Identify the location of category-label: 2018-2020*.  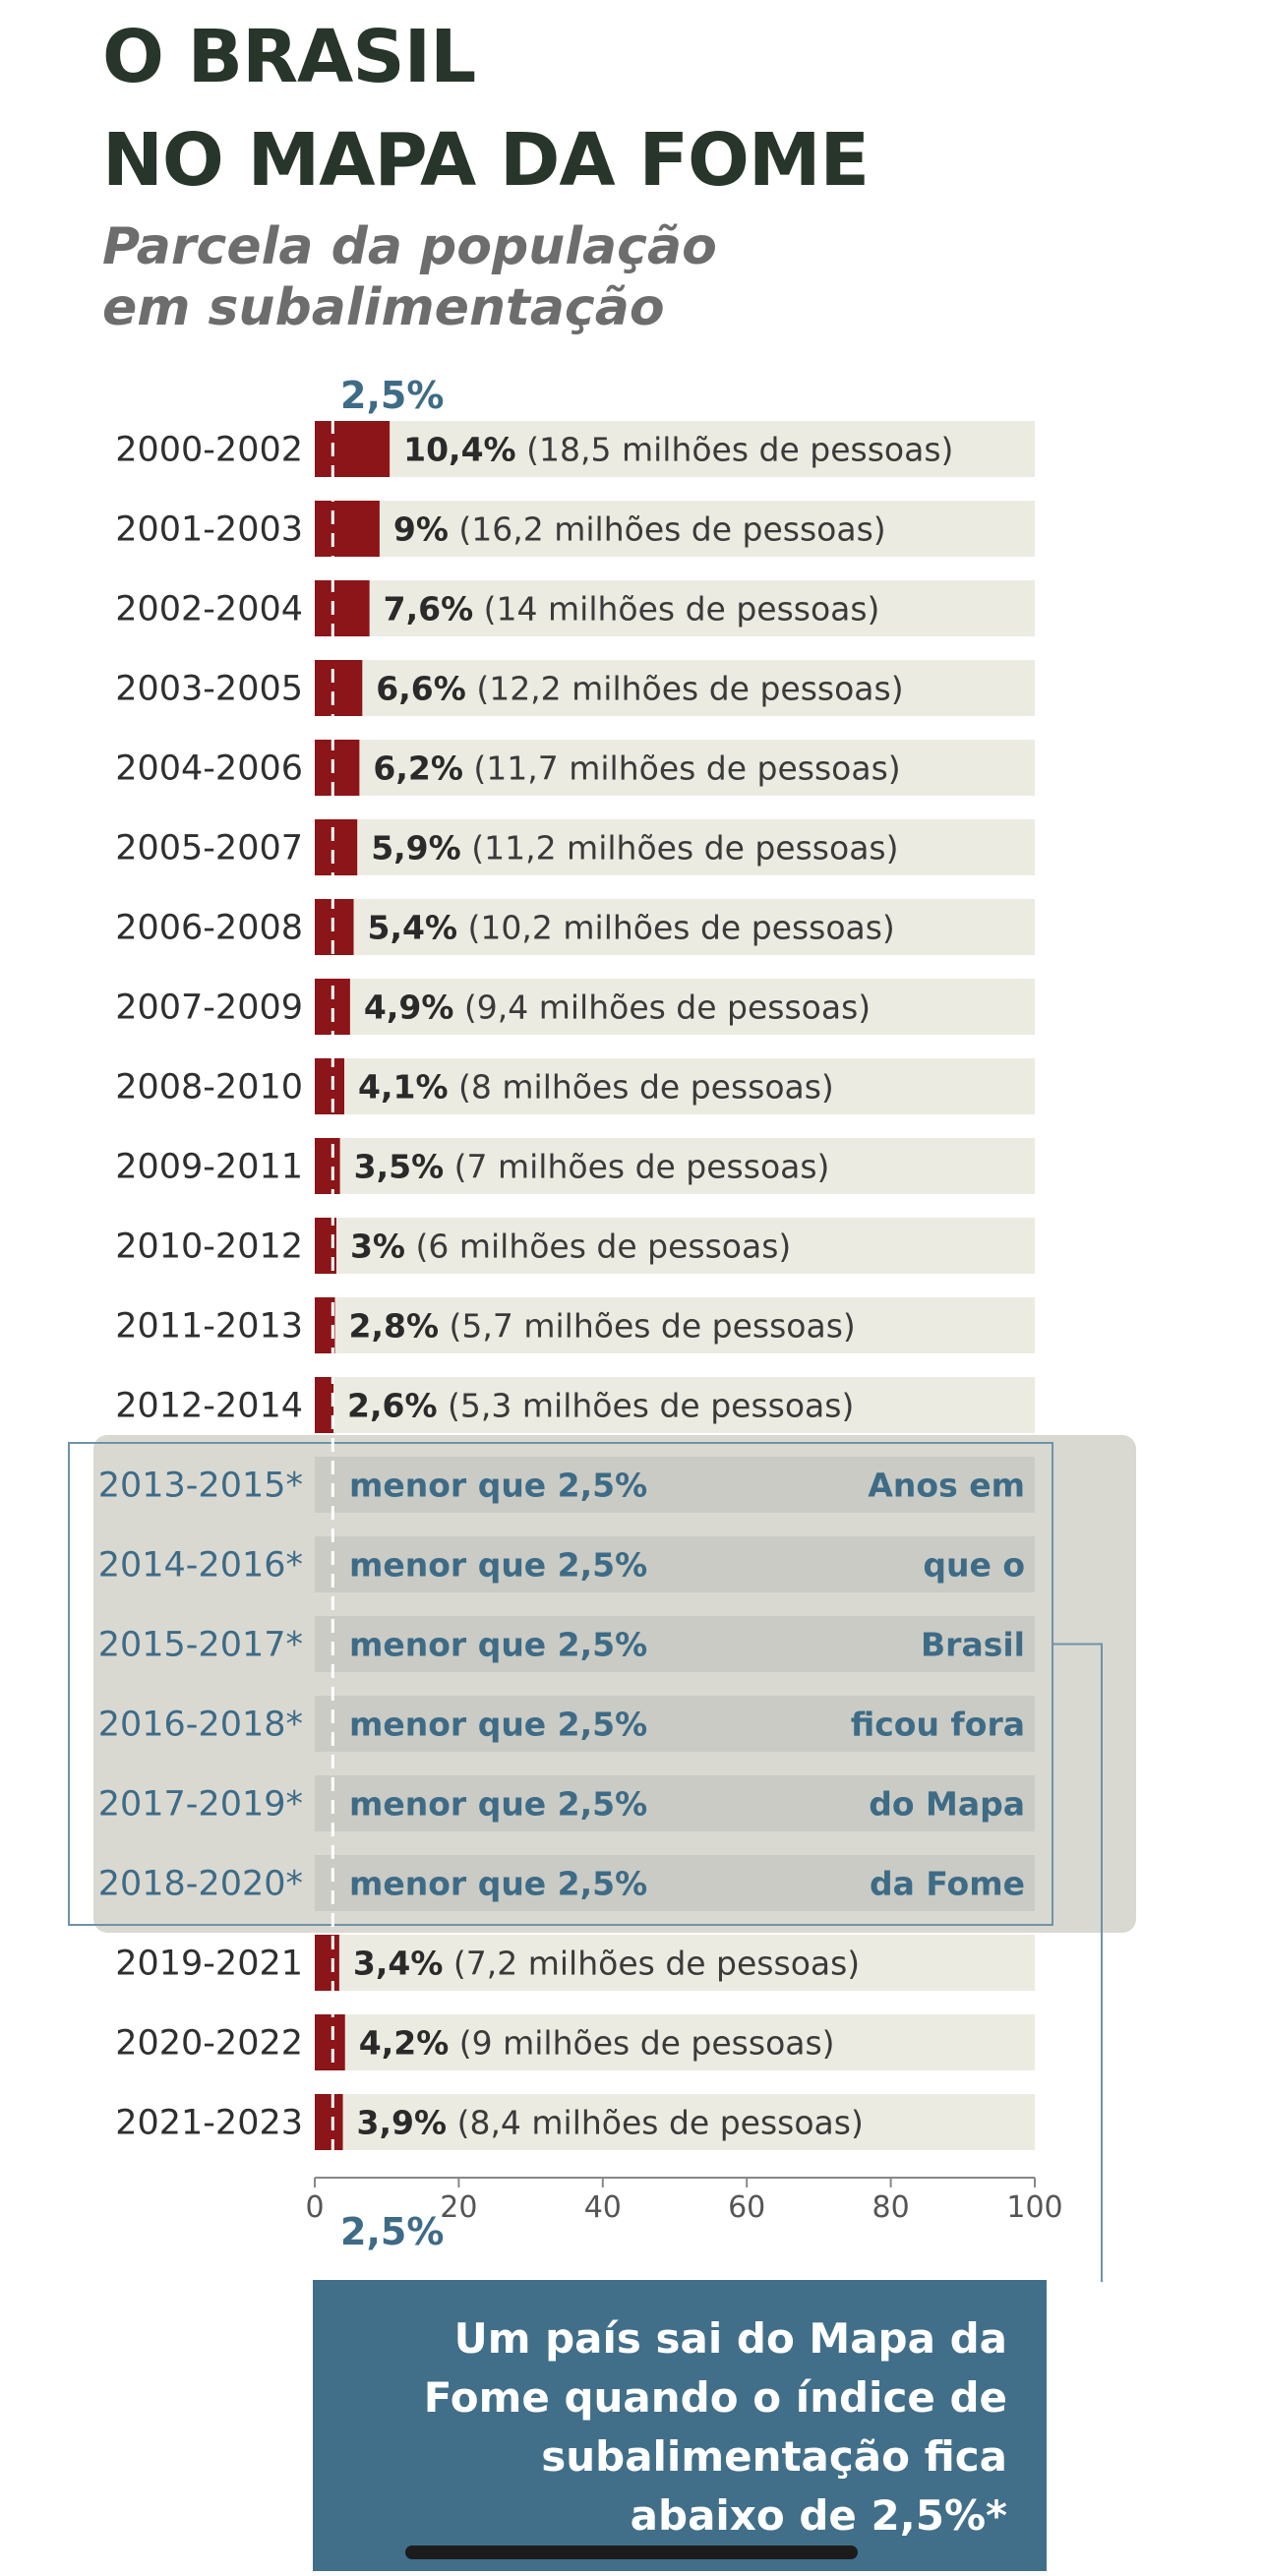
(200, 1885).